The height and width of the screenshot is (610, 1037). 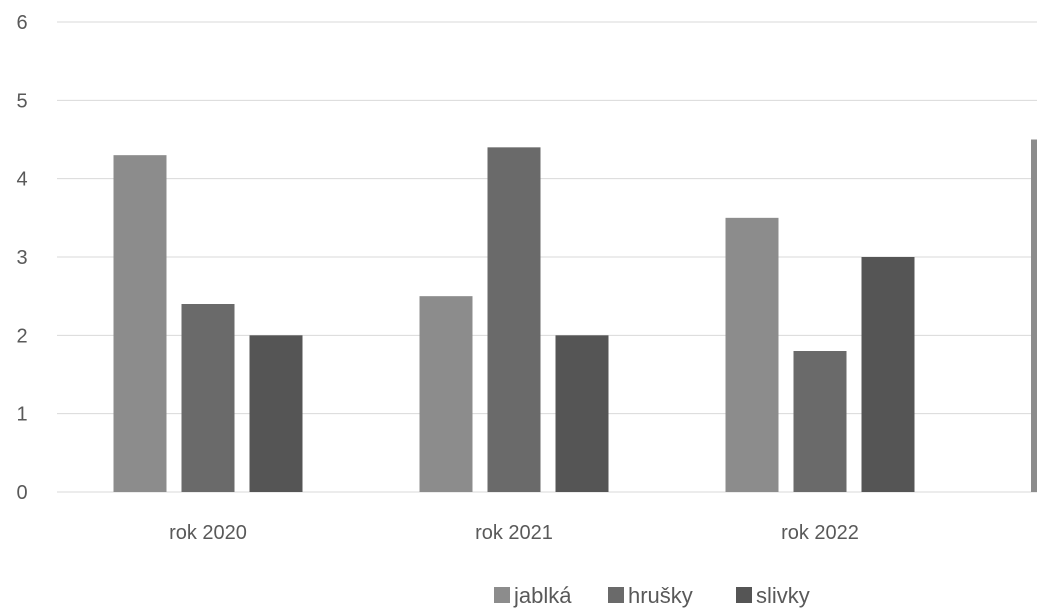 I want to click on x-category-label: rok 2021, so click(x=514, y=533).